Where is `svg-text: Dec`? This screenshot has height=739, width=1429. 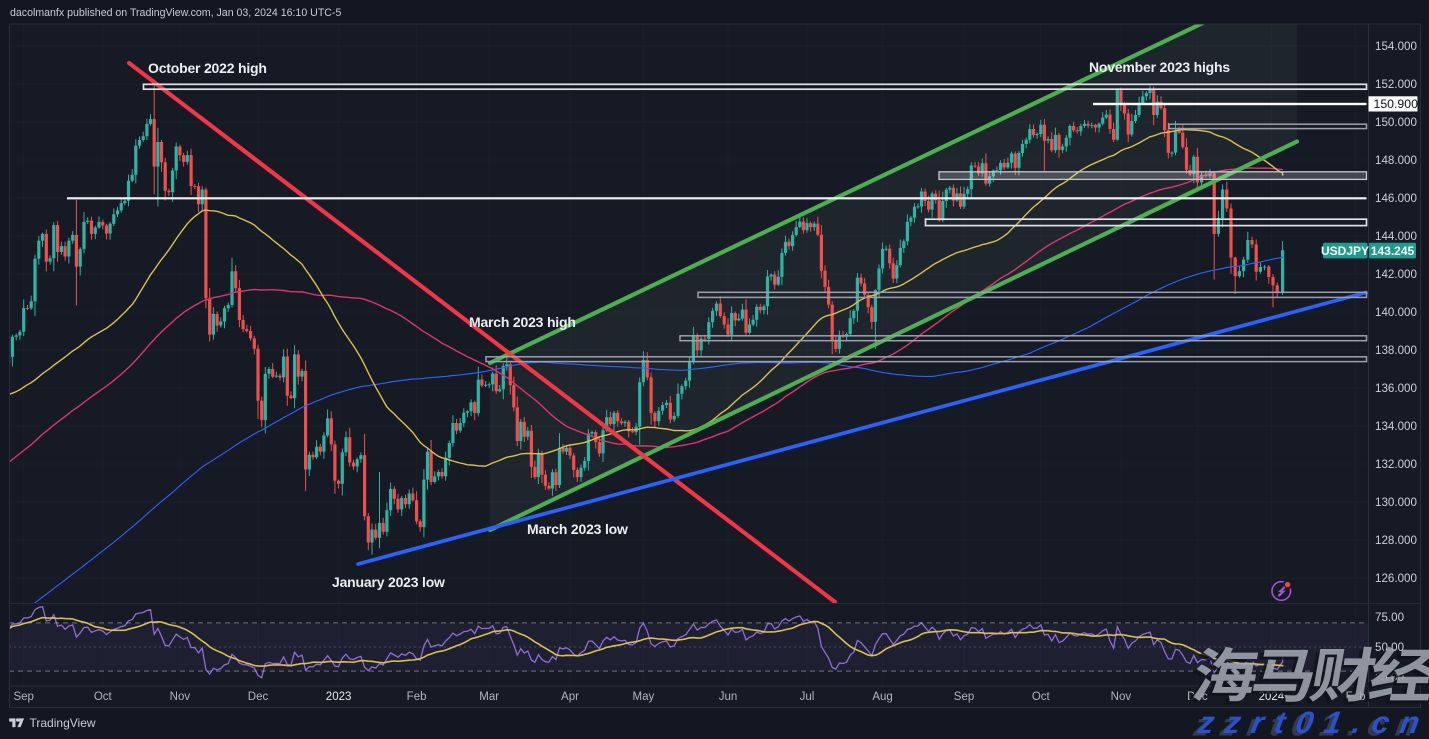 svg-text: Dec is located at coordinates (258, 697).